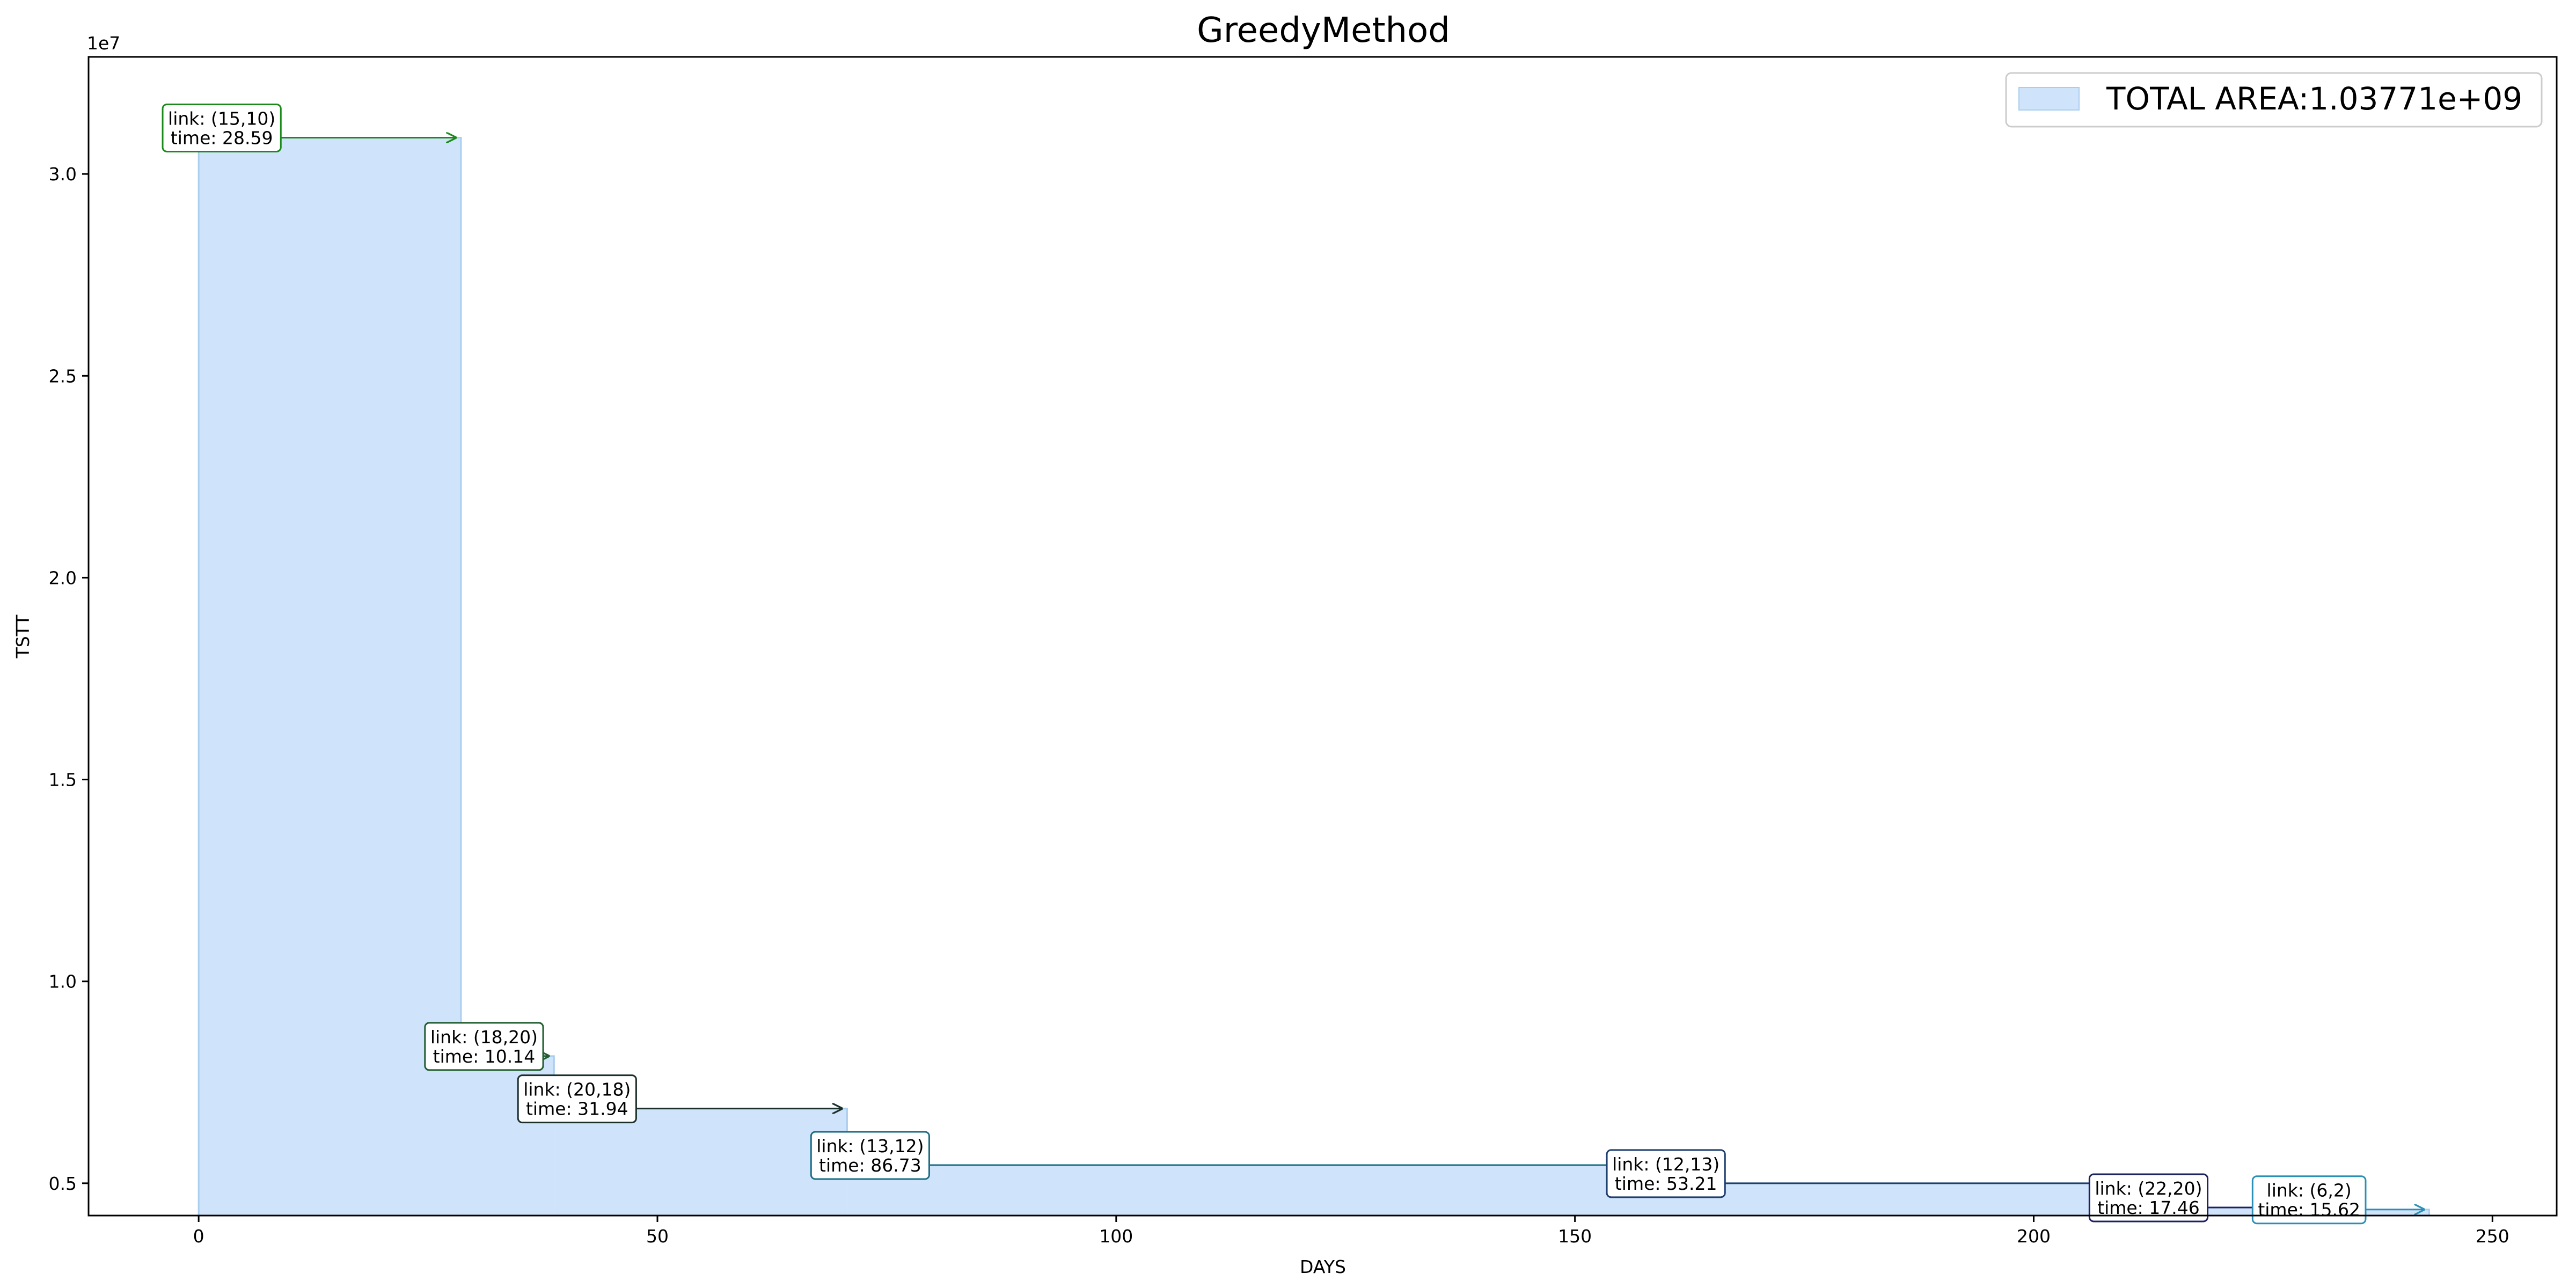 The image size is (2576, 1288). Describe the element at coordinates (63, 375) in the screenshot. I see `y-tick-label: 2.5` at that location.